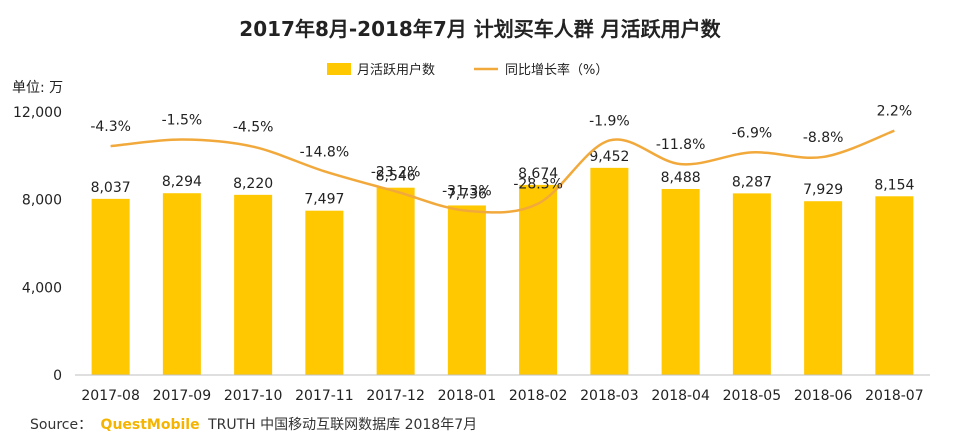 The image size is (960, 448). Describe the element at coordinates (150, 425) in the screenshot. I see `source-brand: QuestMobile` at that location.